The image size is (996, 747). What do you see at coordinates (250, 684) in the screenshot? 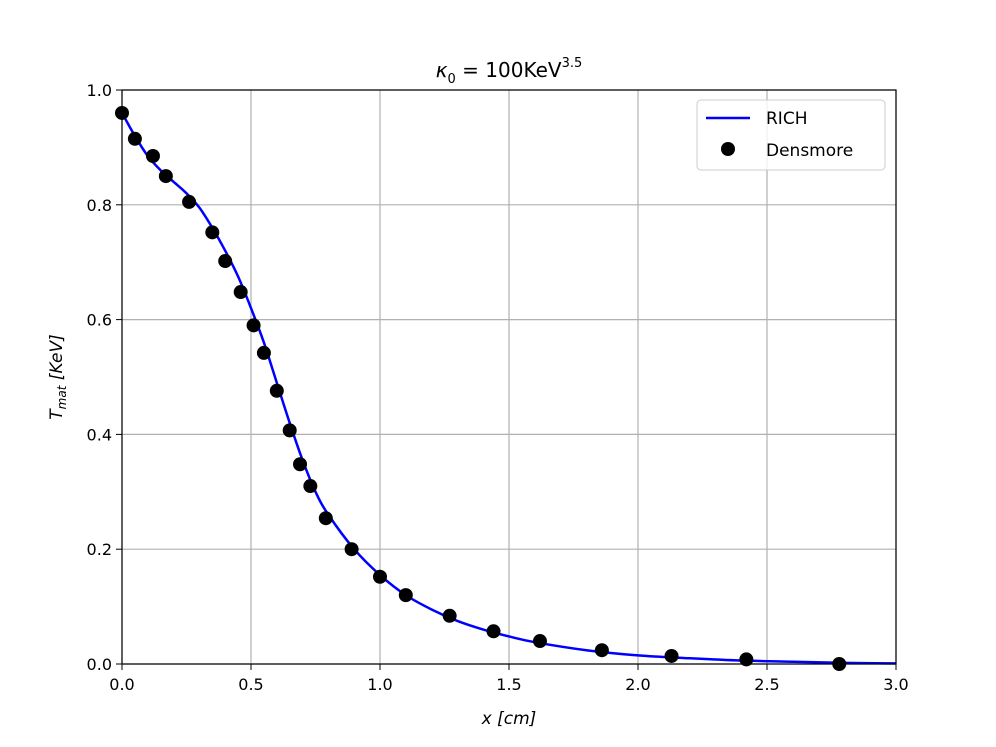
I see `x-tick-label: 0.5` at bounding box center [250, 684].